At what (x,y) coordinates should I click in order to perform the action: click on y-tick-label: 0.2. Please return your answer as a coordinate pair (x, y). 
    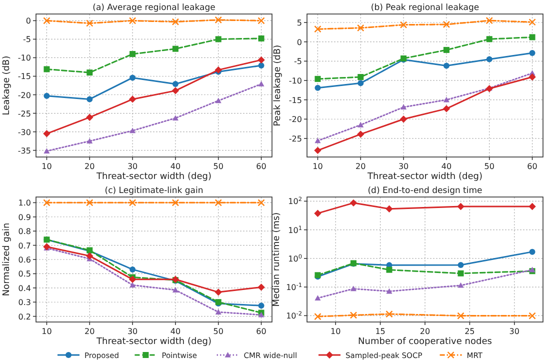
    Looking at the image, I should click on (24, 317).